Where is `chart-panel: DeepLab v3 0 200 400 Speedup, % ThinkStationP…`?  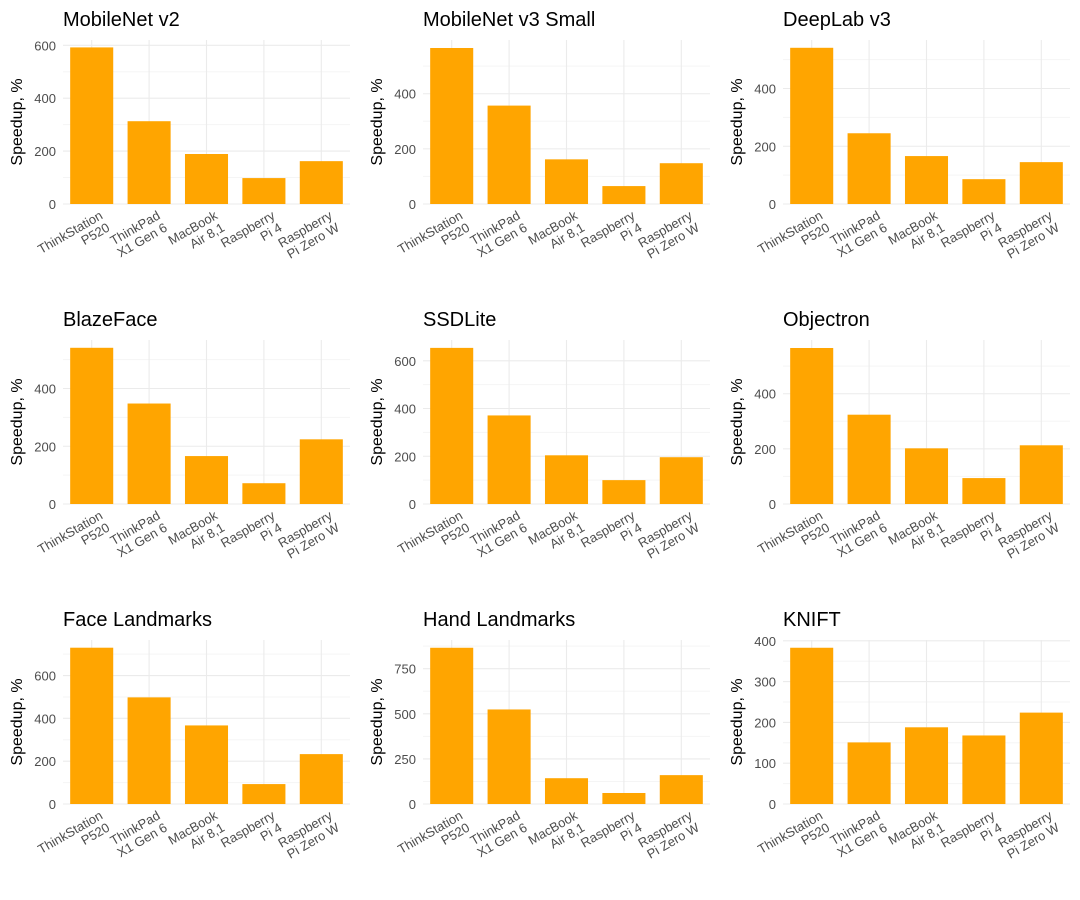 chart-panel: DeepLab v3 0 200 400 Speedup, % ThinkStationP… is located at coordinates (899, 139).